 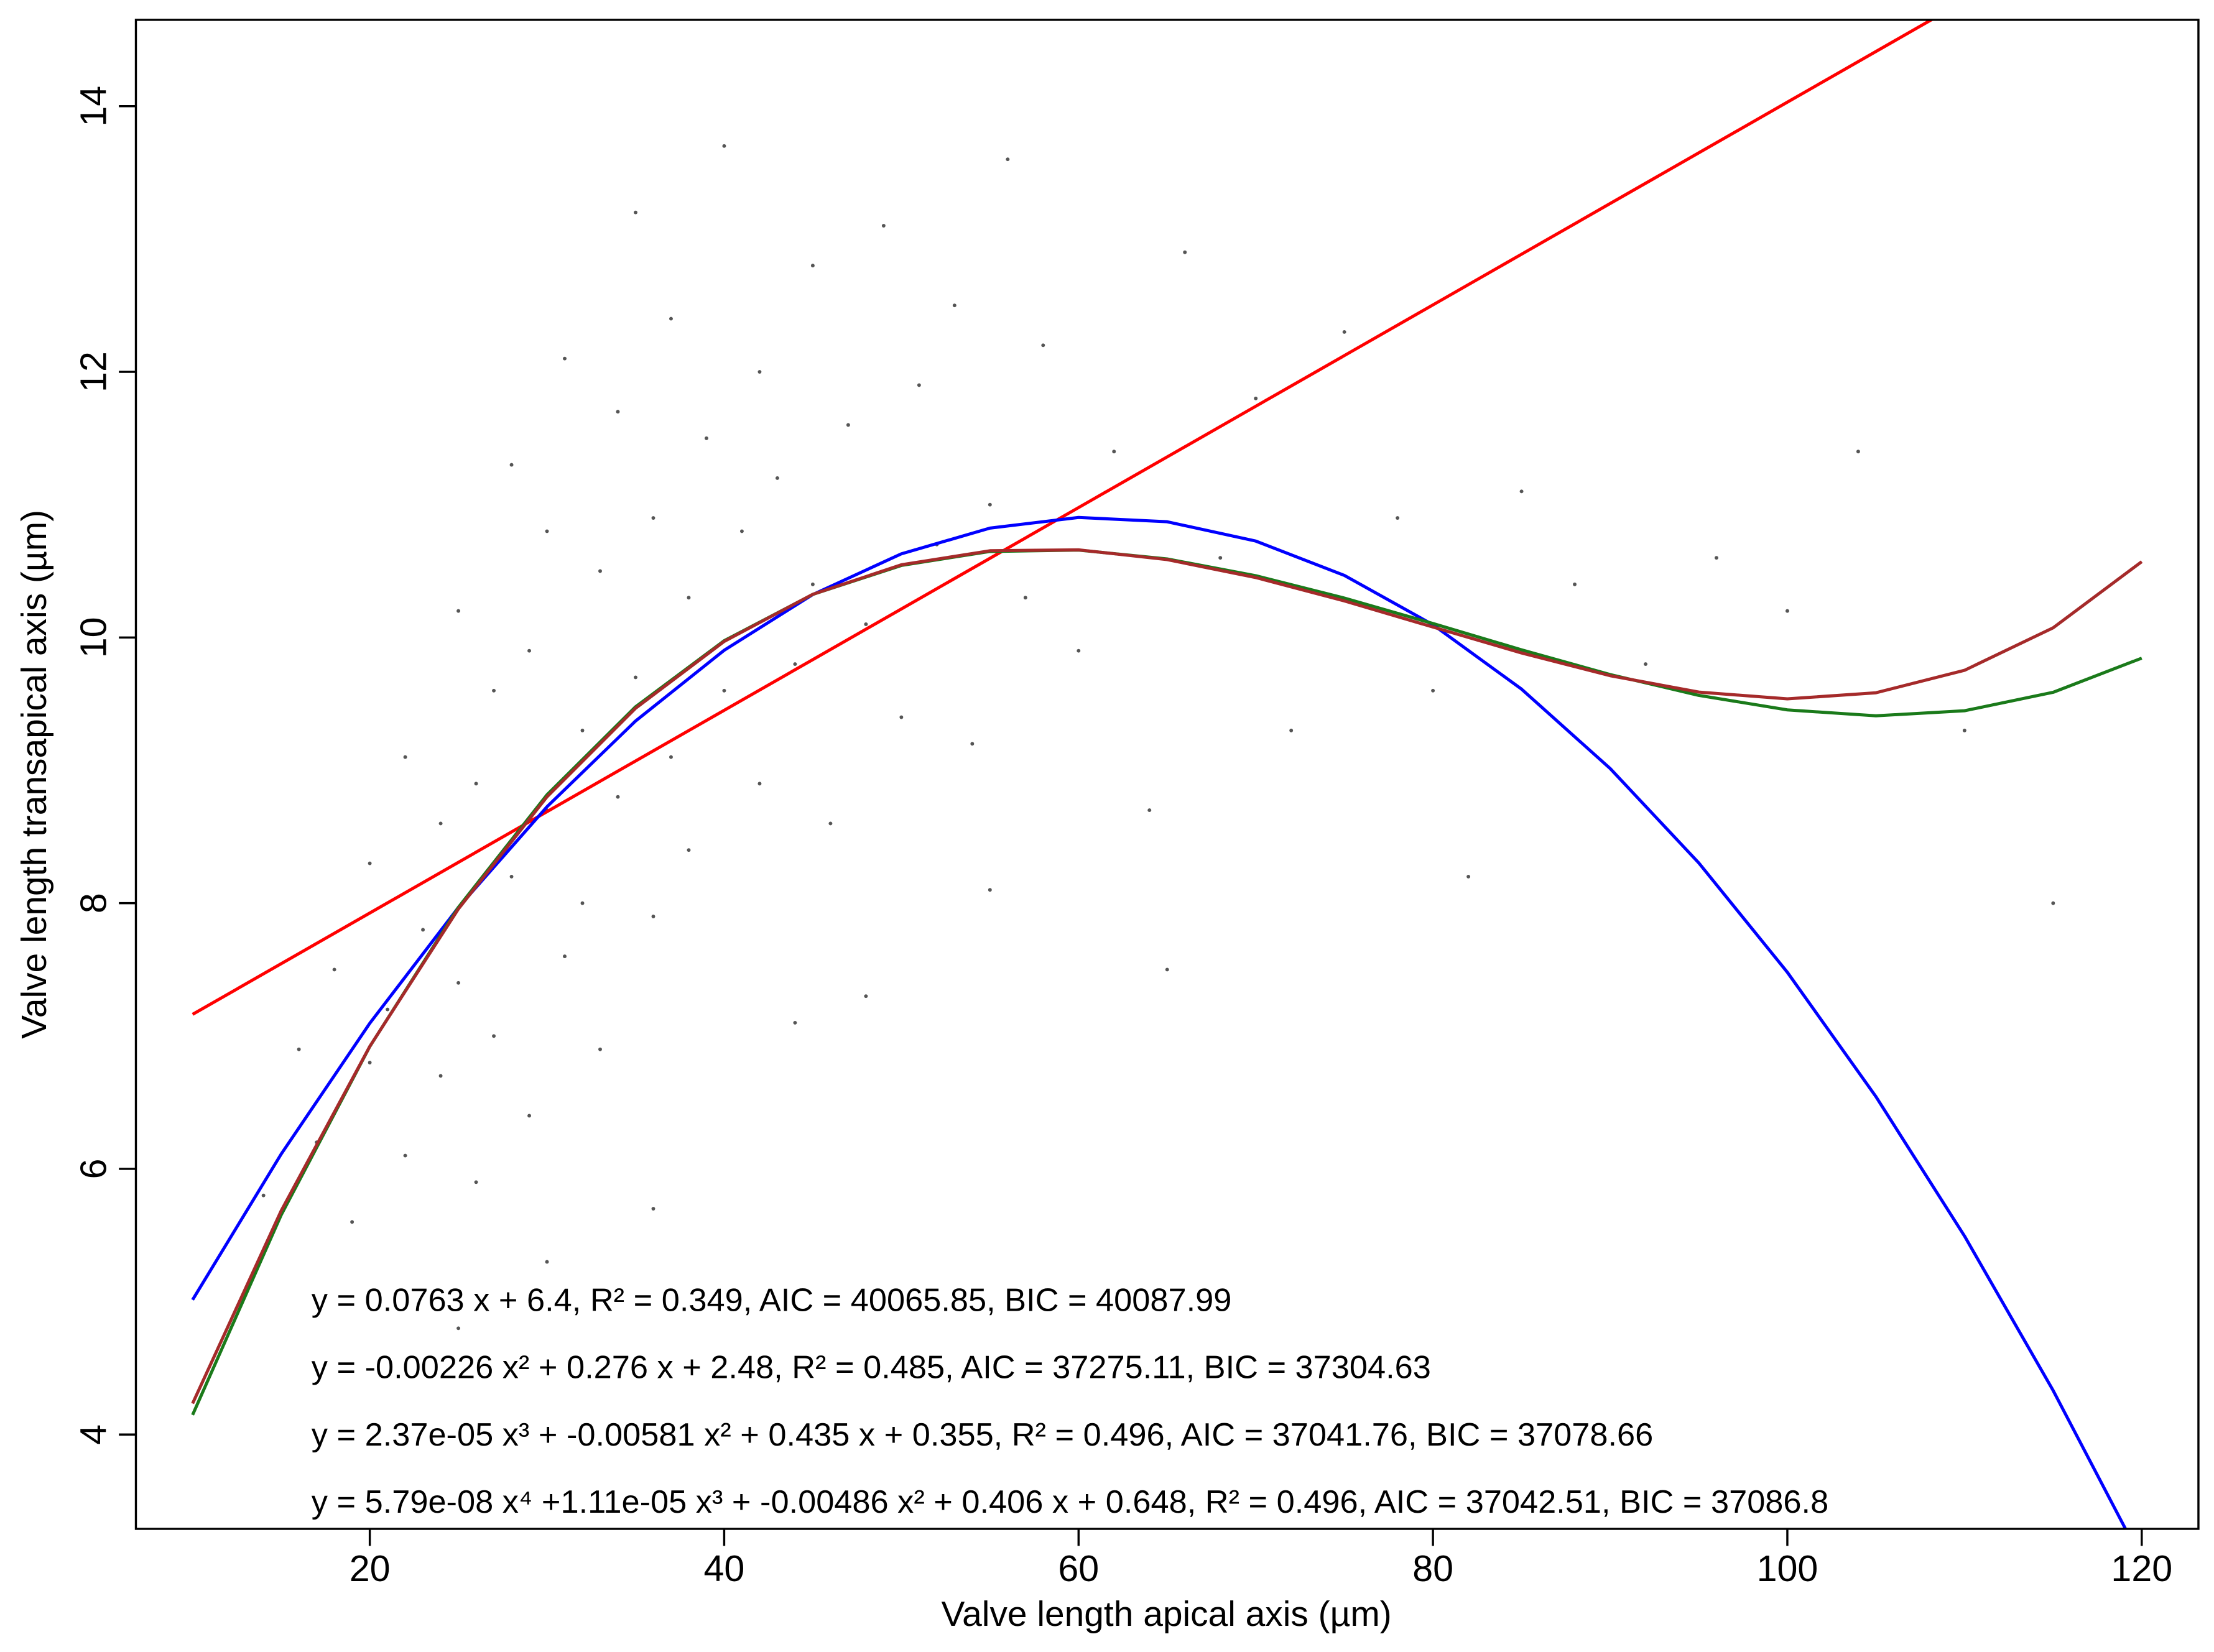 I want to click on x-axis-title: Valve length apical axis (µm), so click(x=1166, y=1614).